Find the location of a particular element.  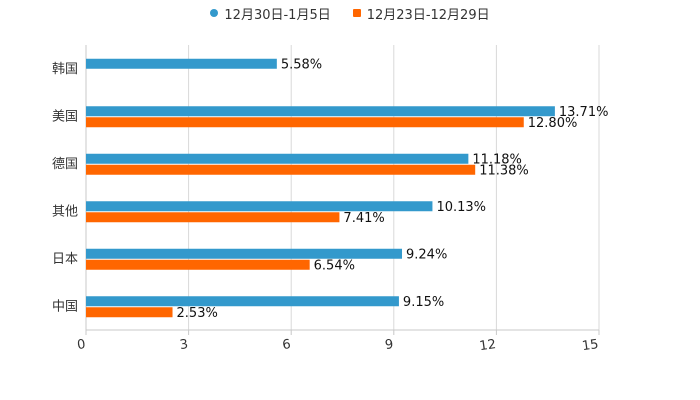

x-tick-label: 6 is located at coordinates (286, 345).